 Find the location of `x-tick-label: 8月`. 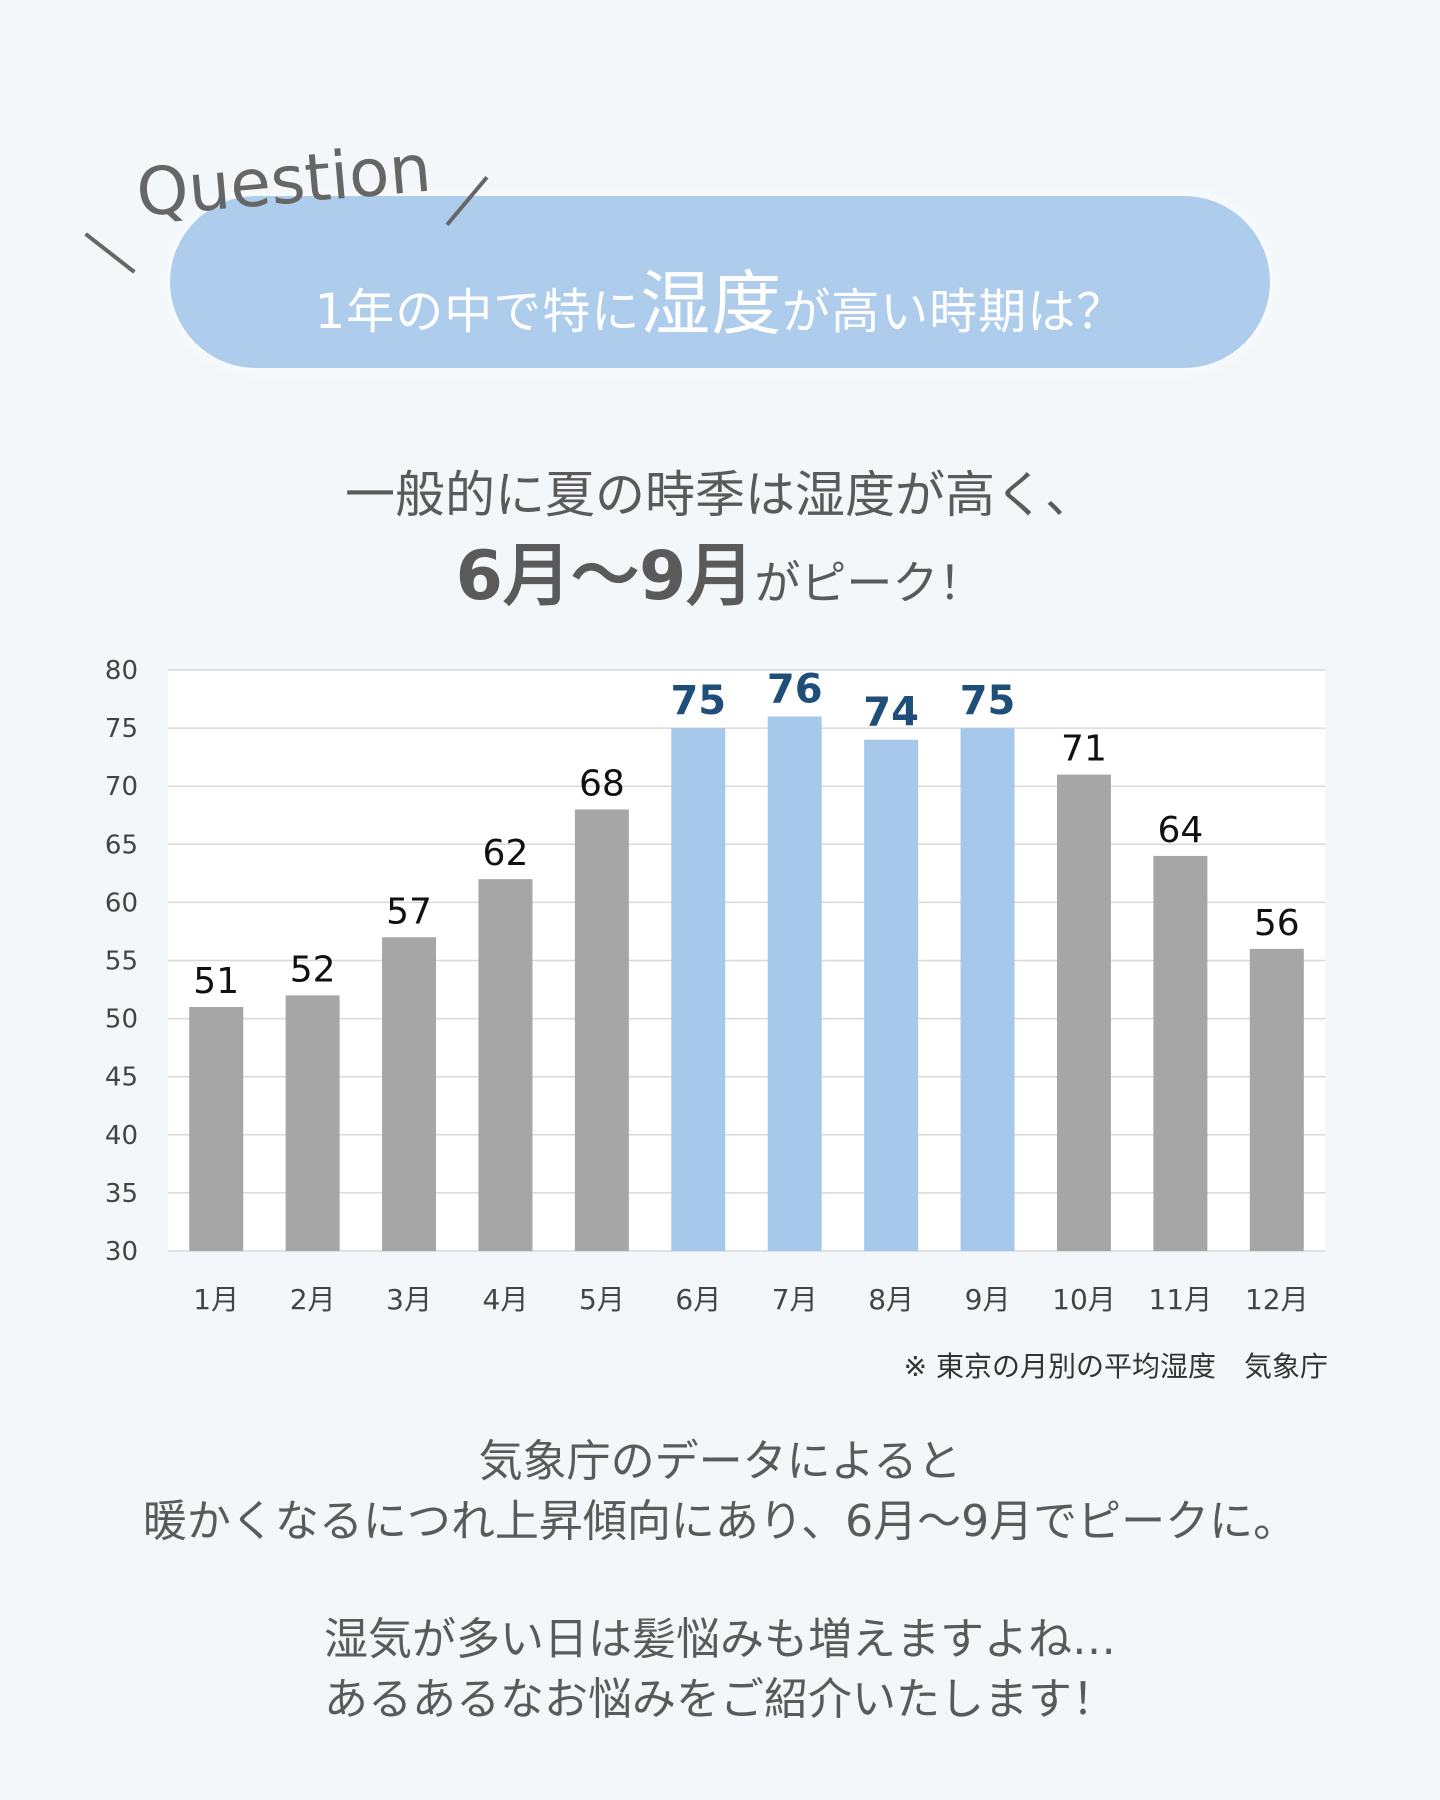

x-tick-label: 8月 is located at coordinates (891, 1299).